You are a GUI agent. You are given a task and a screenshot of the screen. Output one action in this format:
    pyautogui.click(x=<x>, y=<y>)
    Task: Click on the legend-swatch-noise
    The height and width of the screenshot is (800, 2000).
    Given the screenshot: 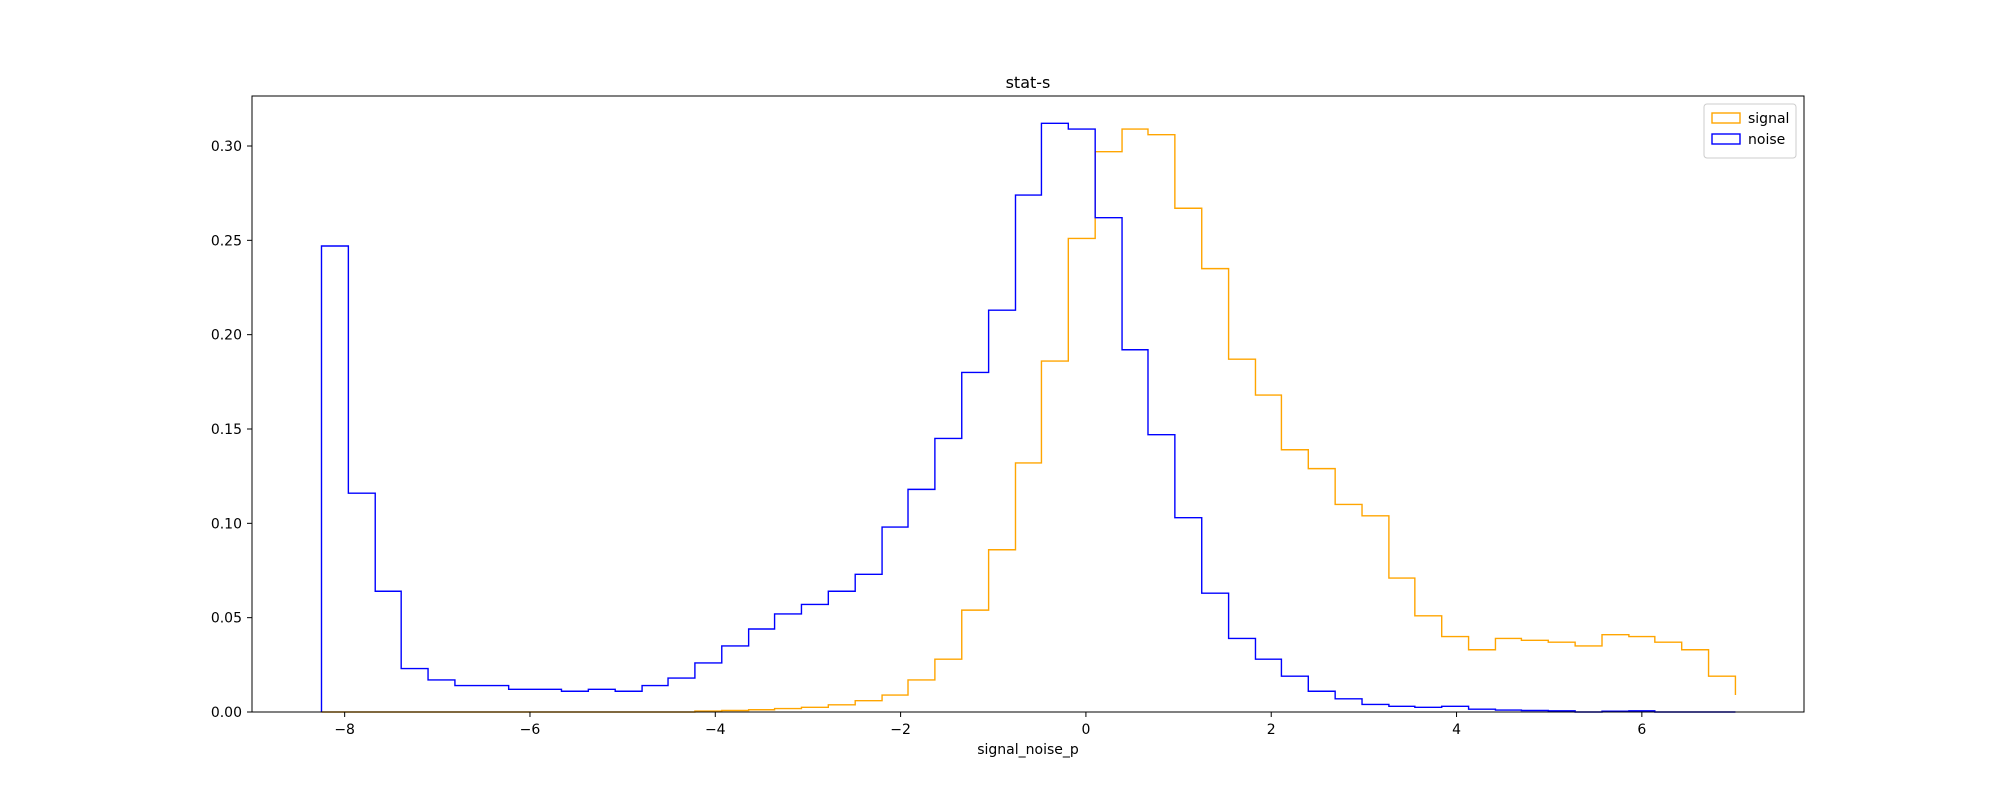 What is the action you would take?
    pyautogui.click(x=1726, y=139)
    